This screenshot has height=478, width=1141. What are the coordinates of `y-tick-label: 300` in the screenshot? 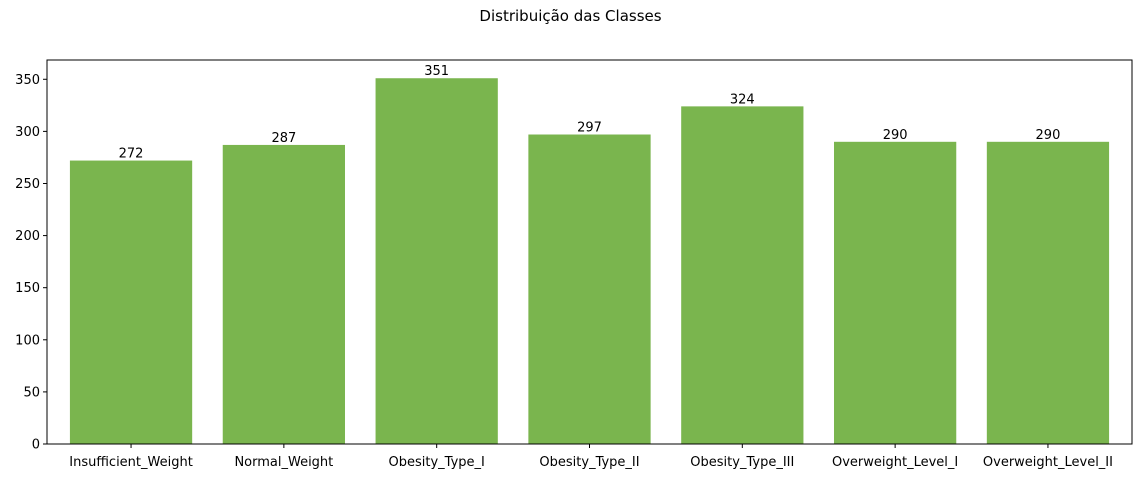 It's located at (27, 132).